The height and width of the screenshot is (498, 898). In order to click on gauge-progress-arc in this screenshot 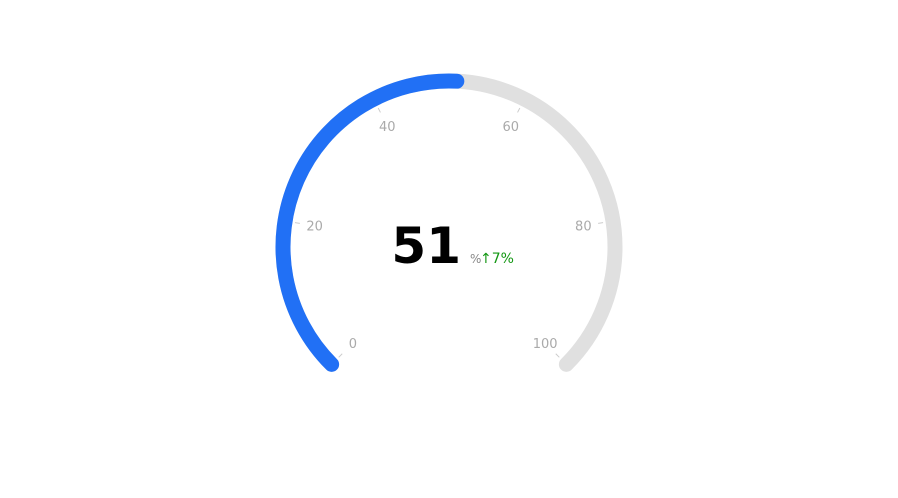, I will do `click(370, 222)`.